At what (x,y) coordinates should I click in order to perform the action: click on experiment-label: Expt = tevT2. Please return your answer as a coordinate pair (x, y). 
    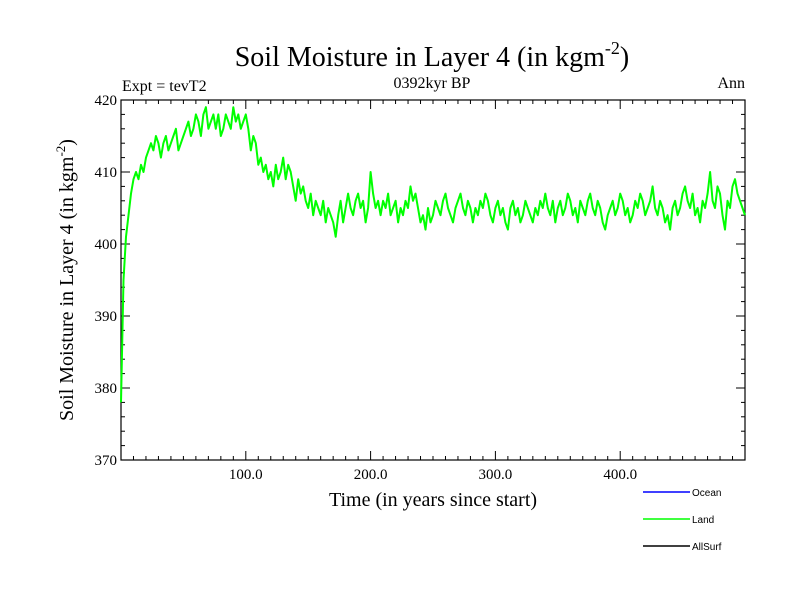
    Looking at the image, I should click on (164, 86).